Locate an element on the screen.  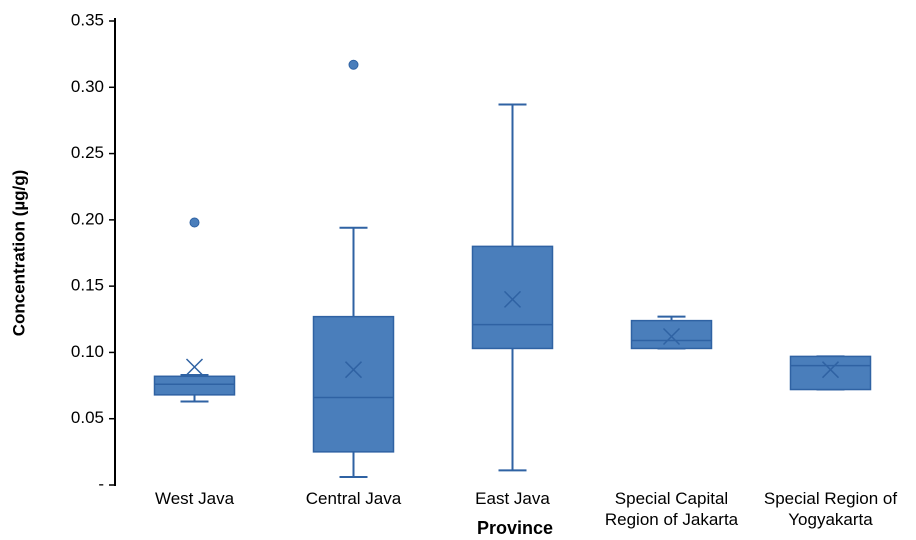
y-tick-label: - is located at coordinates (101, 483).